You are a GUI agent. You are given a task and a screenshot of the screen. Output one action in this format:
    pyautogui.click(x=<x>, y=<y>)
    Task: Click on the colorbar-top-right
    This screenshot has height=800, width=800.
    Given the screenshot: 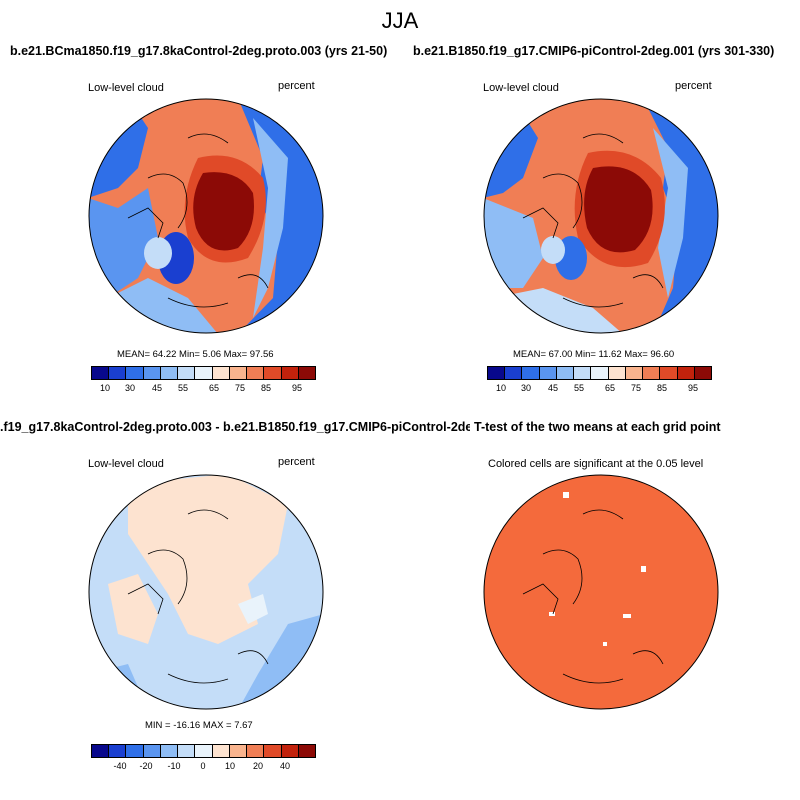 What is the action you would take?
    pyautogui.click(x=599, y=373)
    